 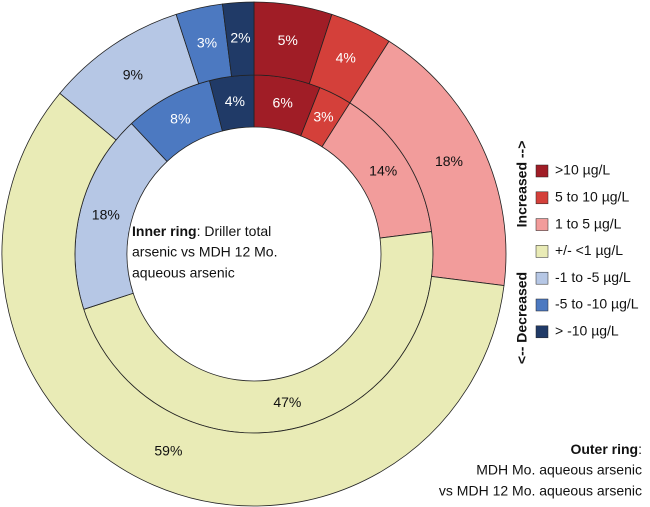 I want to click on annotation: Outer ring:, so click(x=606, y=449).